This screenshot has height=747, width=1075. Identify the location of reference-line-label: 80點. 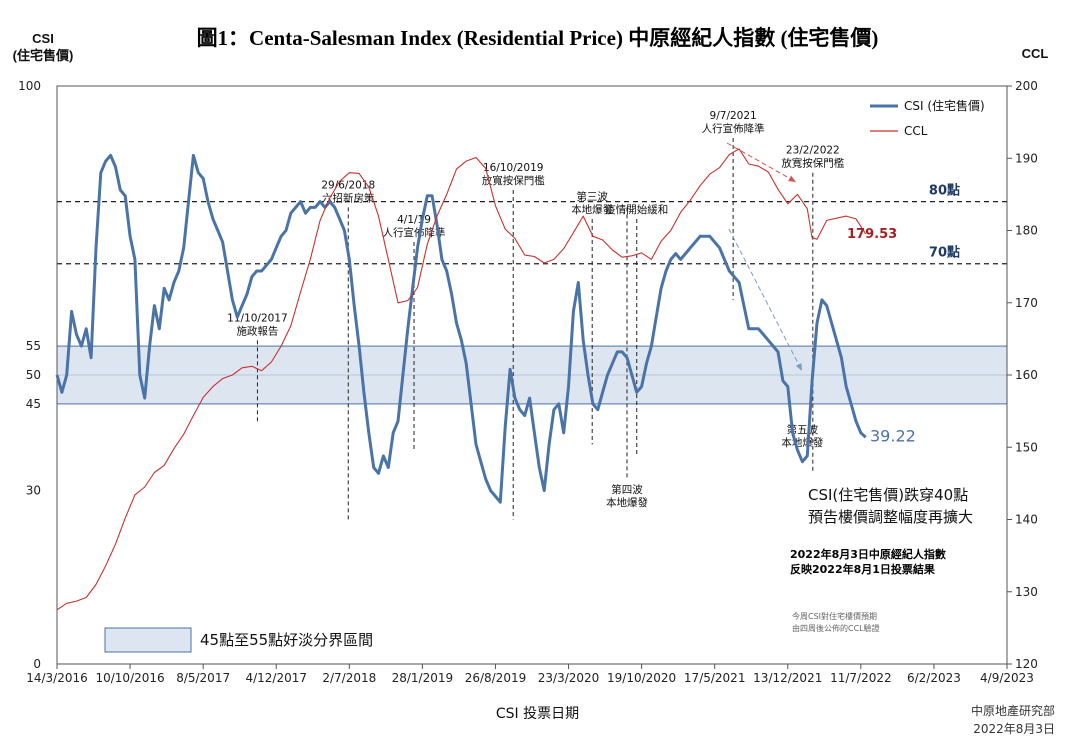
(944, 191).